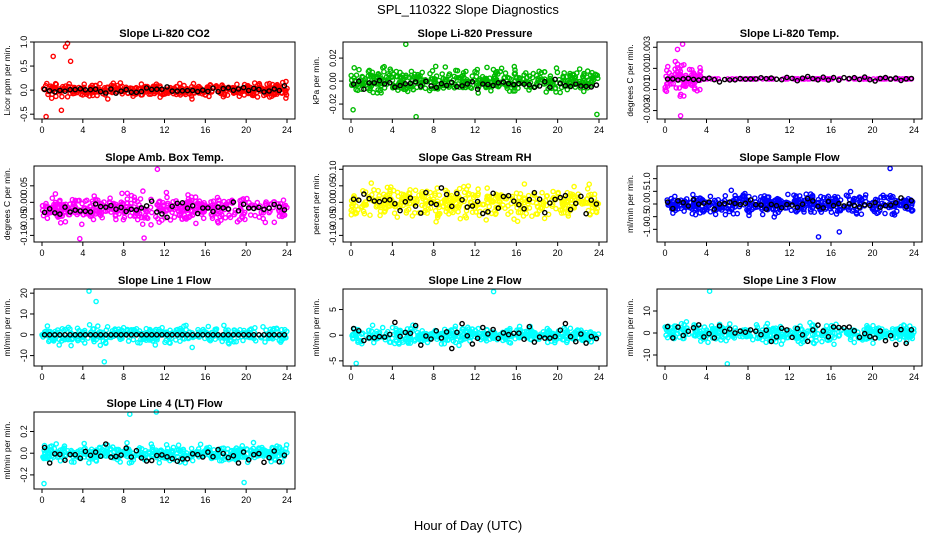 The height and width of the screenshot is (540, 936). Describe the element at coordinates (647, 47) in the screenshot. I see `y-tick-label: 0.003` at that location.